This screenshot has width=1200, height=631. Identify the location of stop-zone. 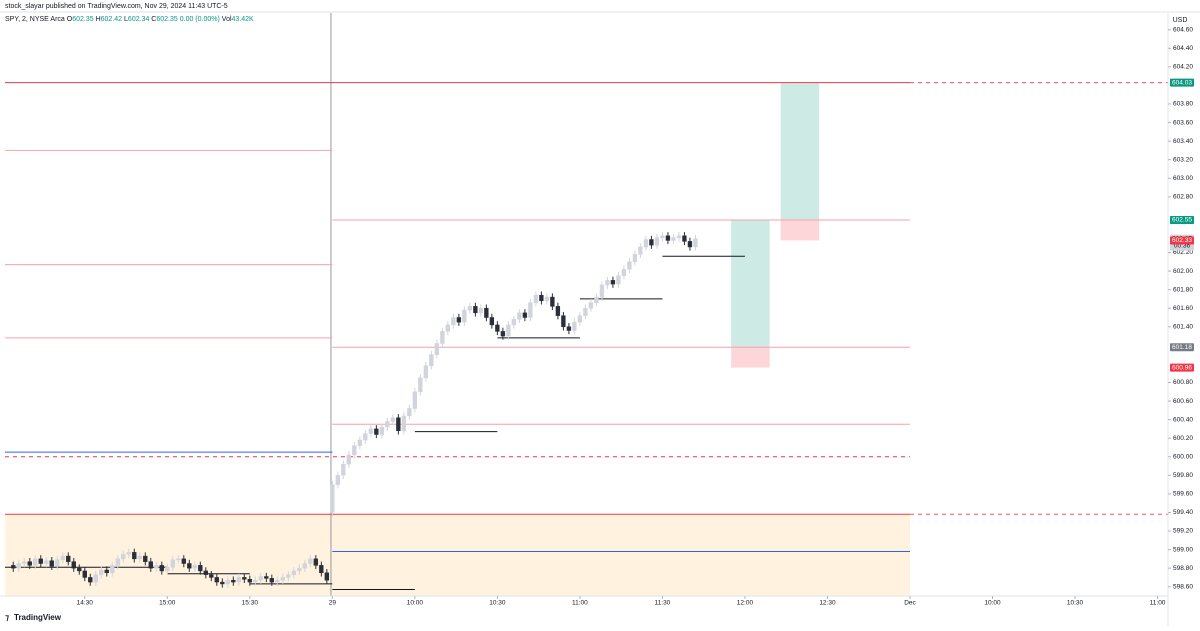
(750, 357).